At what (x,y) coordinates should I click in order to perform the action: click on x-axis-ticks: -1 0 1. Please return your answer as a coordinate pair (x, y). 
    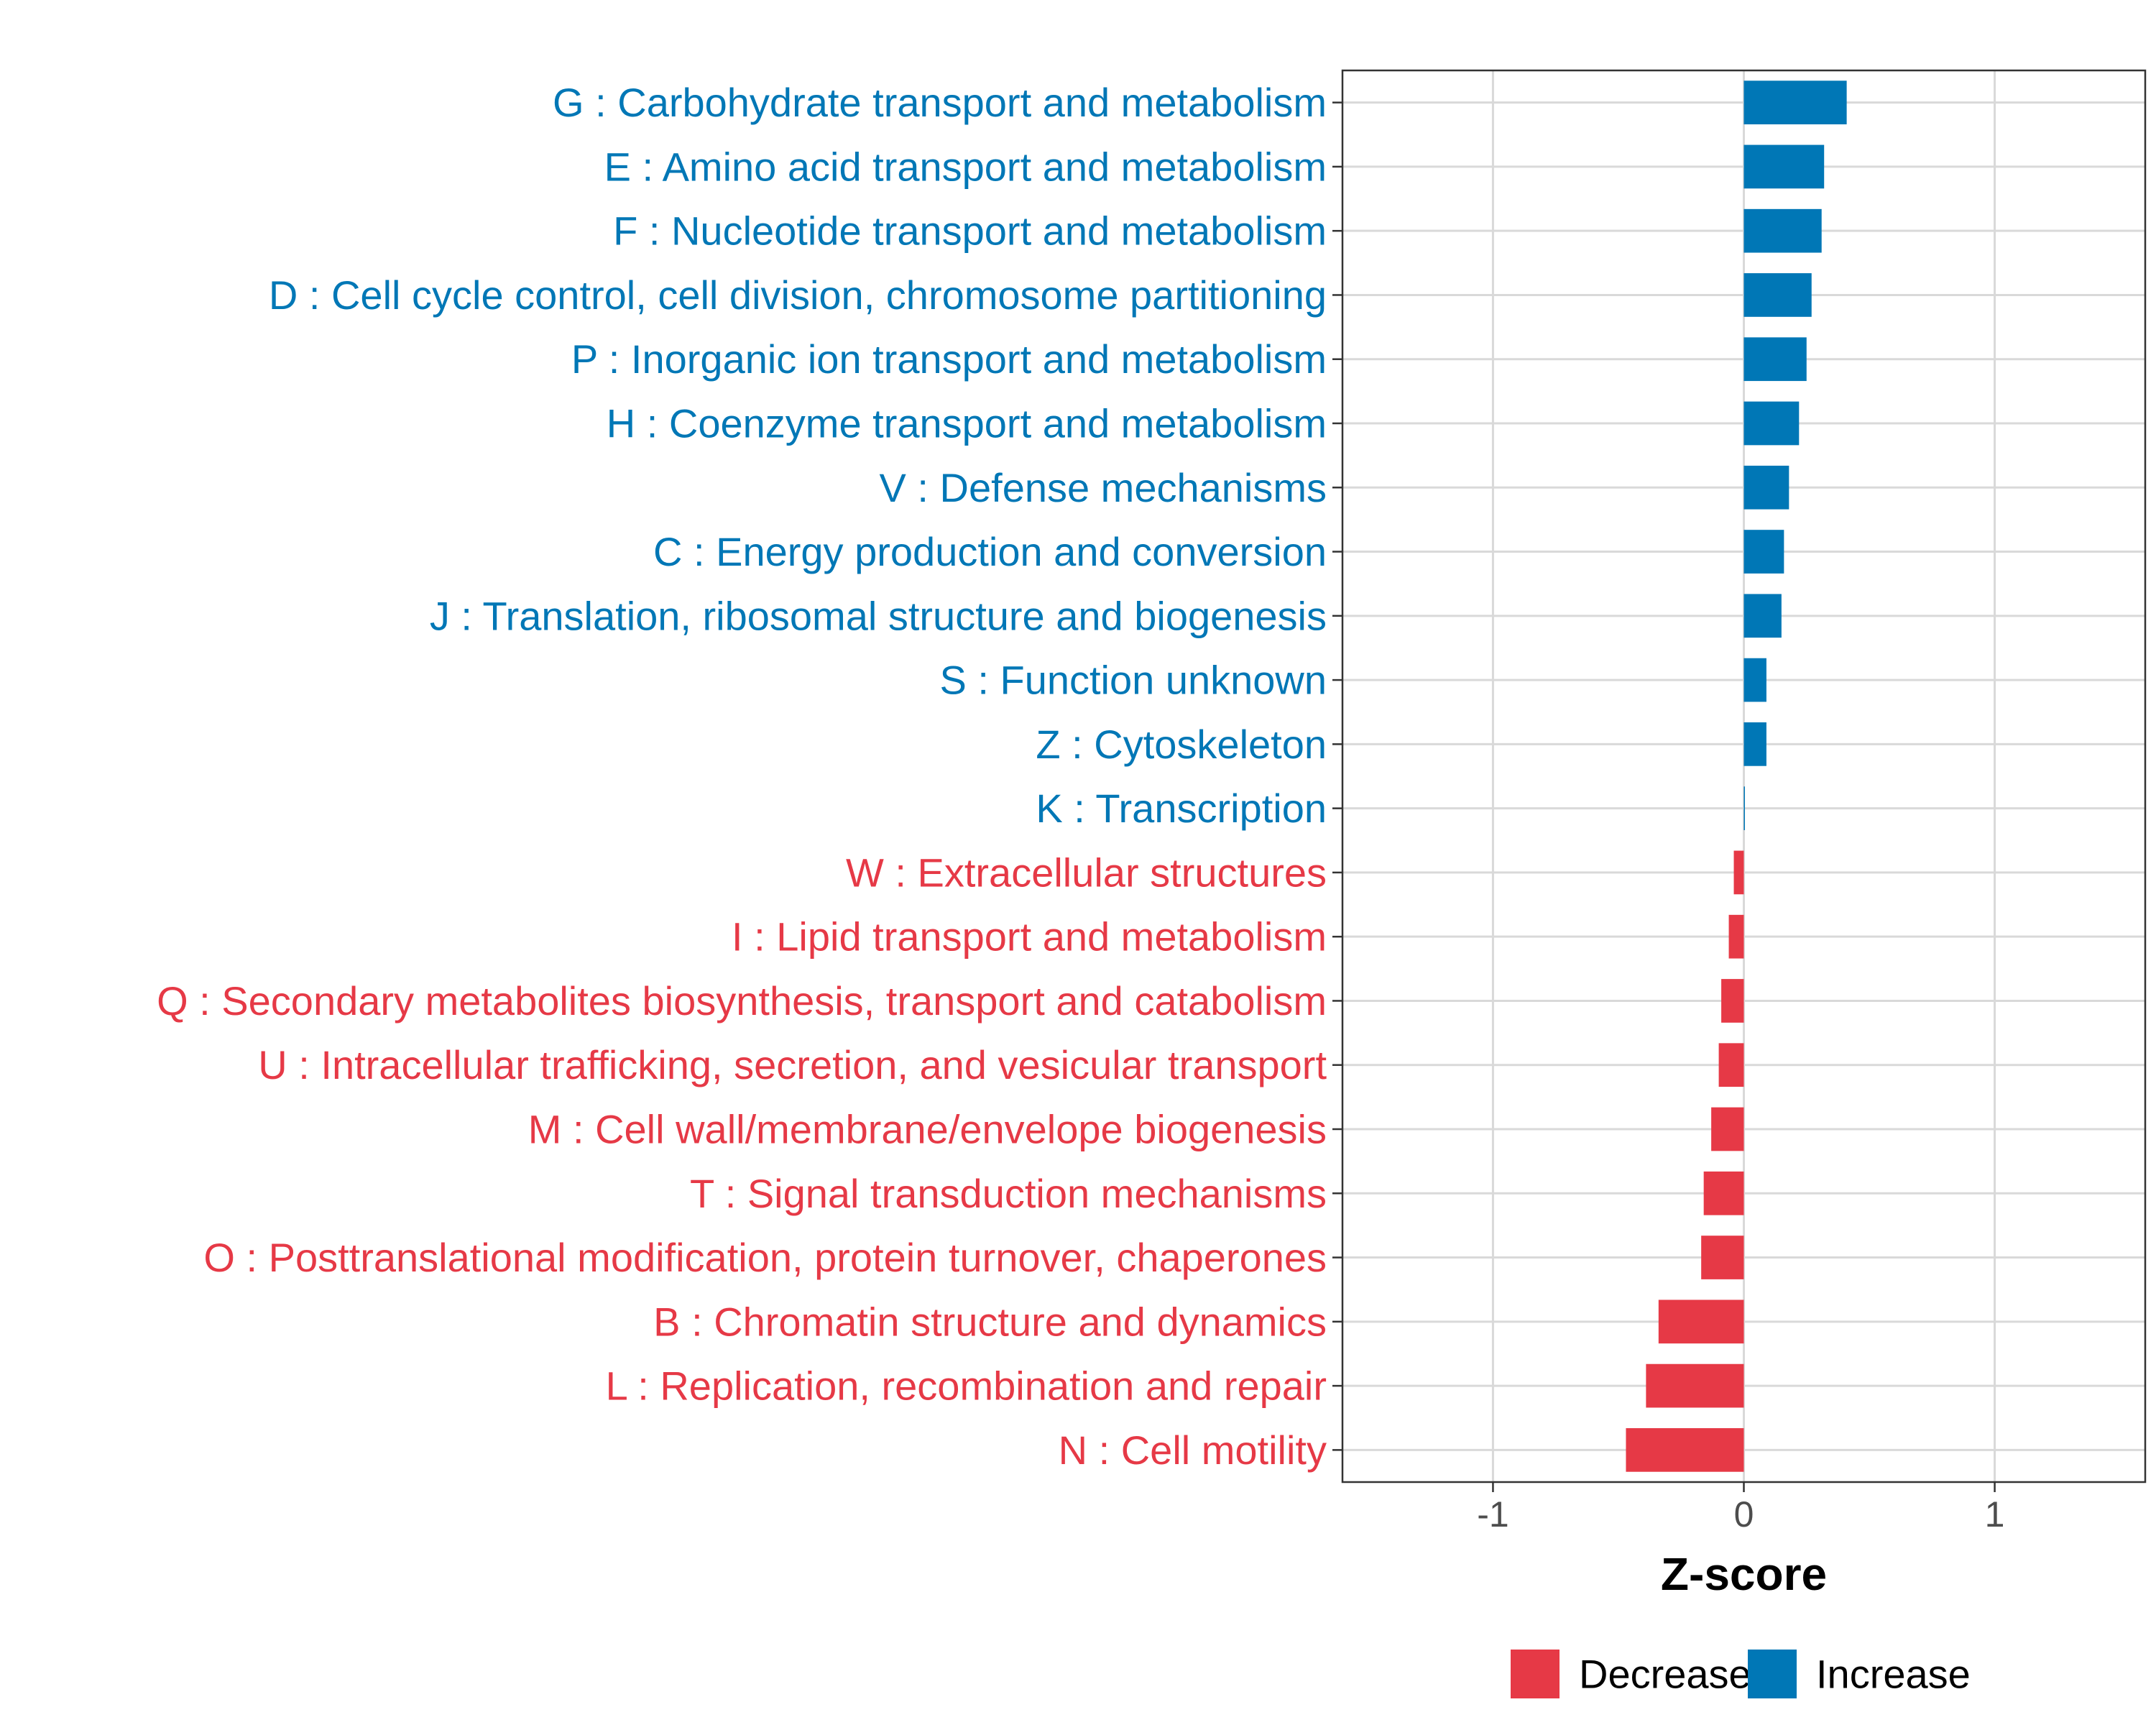
    Looking at the image, I should click on (1740, 1508).